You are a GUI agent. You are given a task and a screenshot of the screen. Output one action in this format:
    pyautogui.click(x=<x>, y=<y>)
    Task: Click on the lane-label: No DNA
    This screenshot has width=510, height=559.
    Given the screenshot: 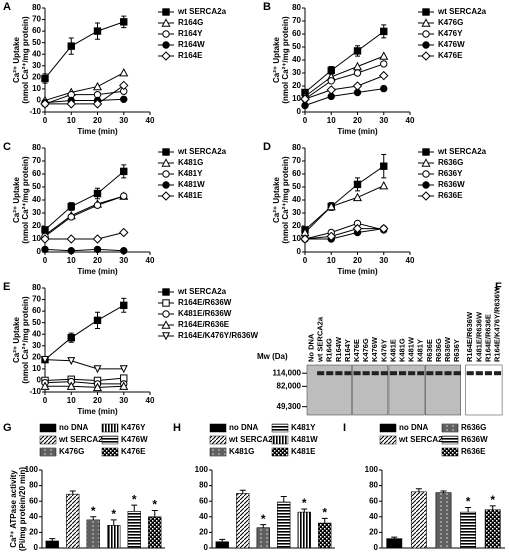 What is the action you would take?
    pyautogui.click(x=311, y=347)
    